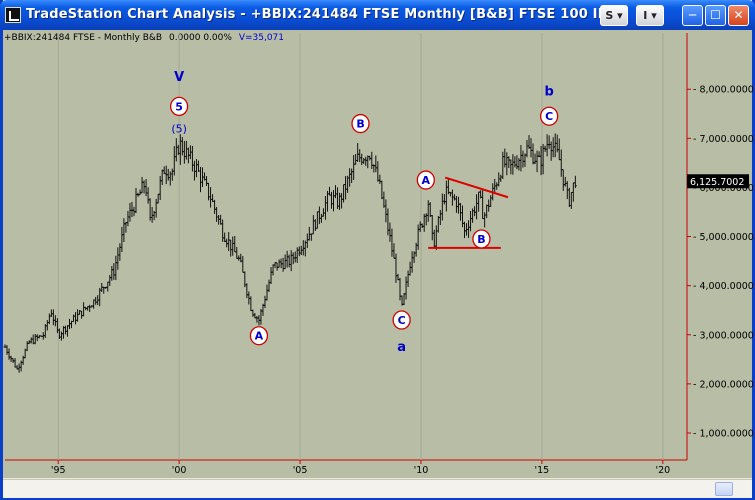  What do you see at coordinates (83, 38) in the screenshot?
I see `status-symbol: +BBIX:241484 FTSE - Monthly B&B` at bounding box center [83, 38].